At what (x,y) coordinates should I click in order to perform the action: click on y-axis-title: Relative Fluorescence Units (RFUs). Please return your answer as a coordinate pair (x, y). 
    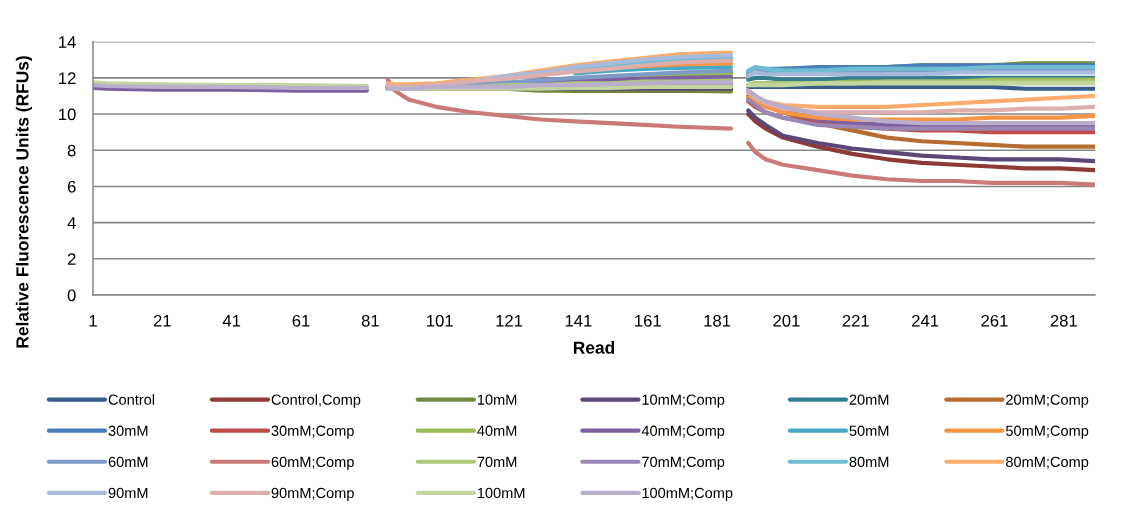
    Looking at the image, I should click on (23, 202).